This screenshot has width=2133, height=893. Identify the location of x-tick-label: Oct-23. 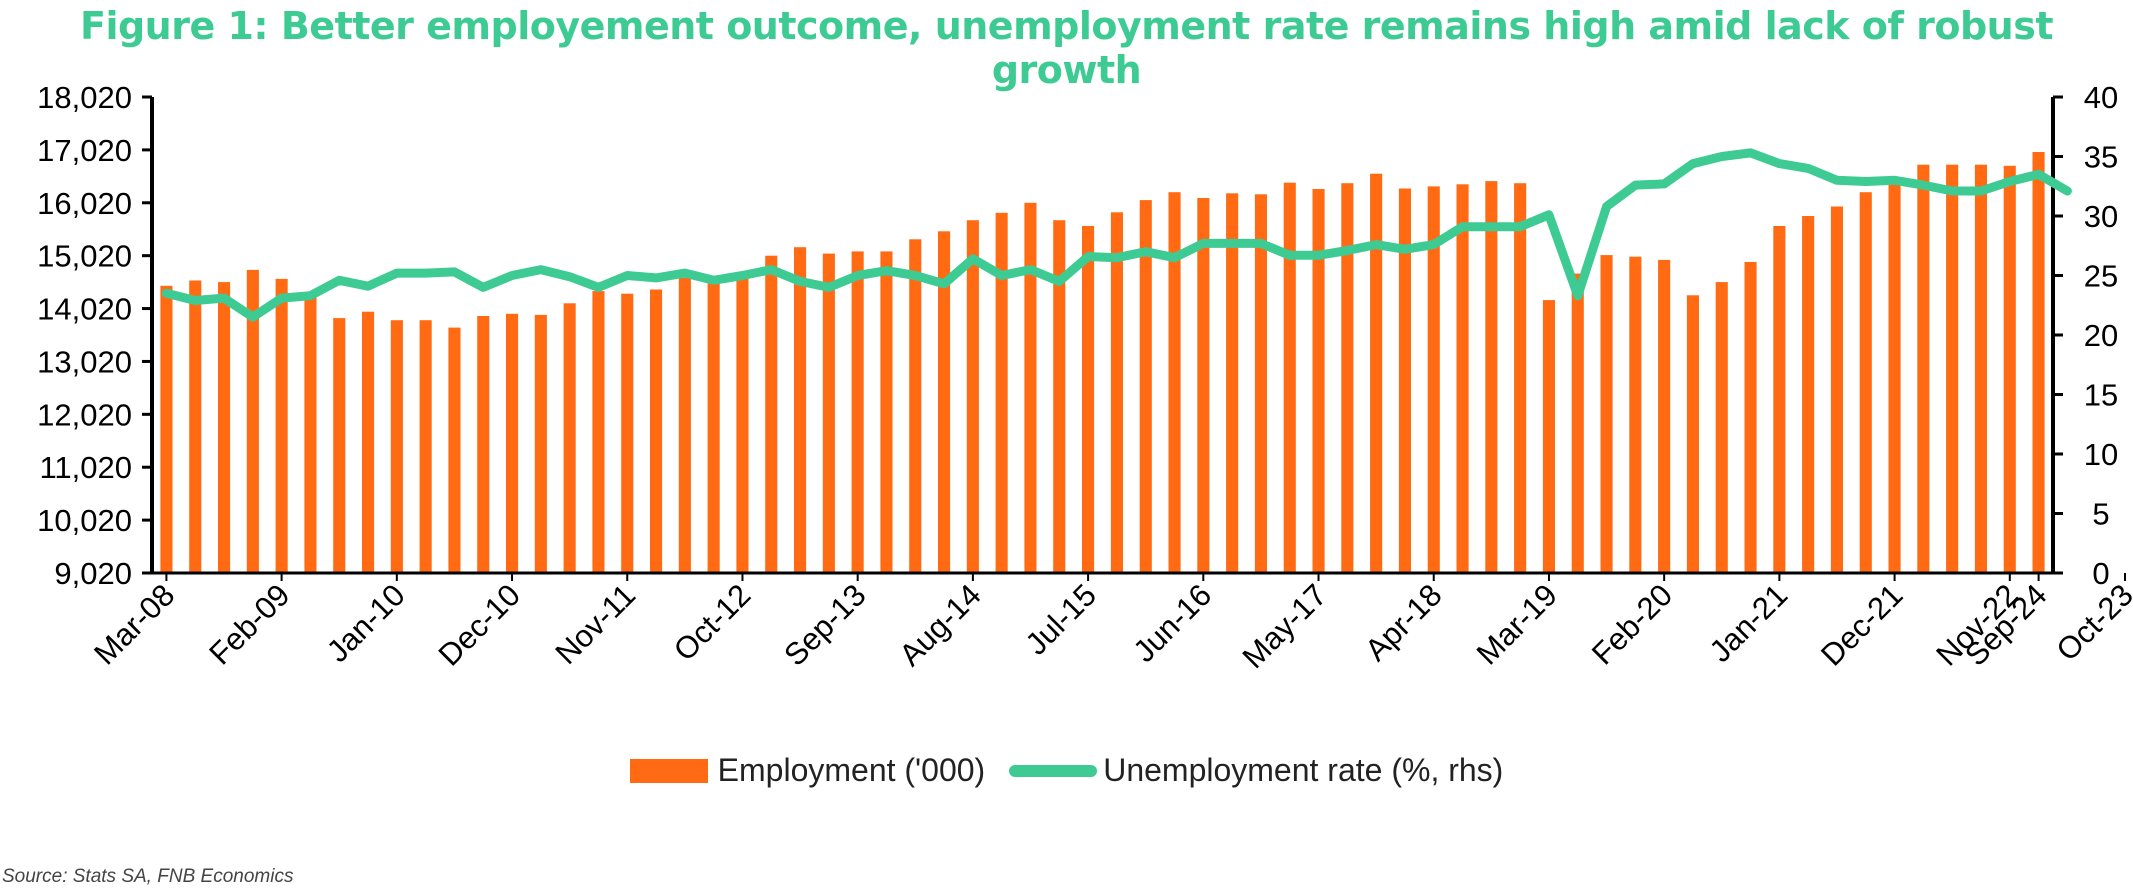
(2091, 622).